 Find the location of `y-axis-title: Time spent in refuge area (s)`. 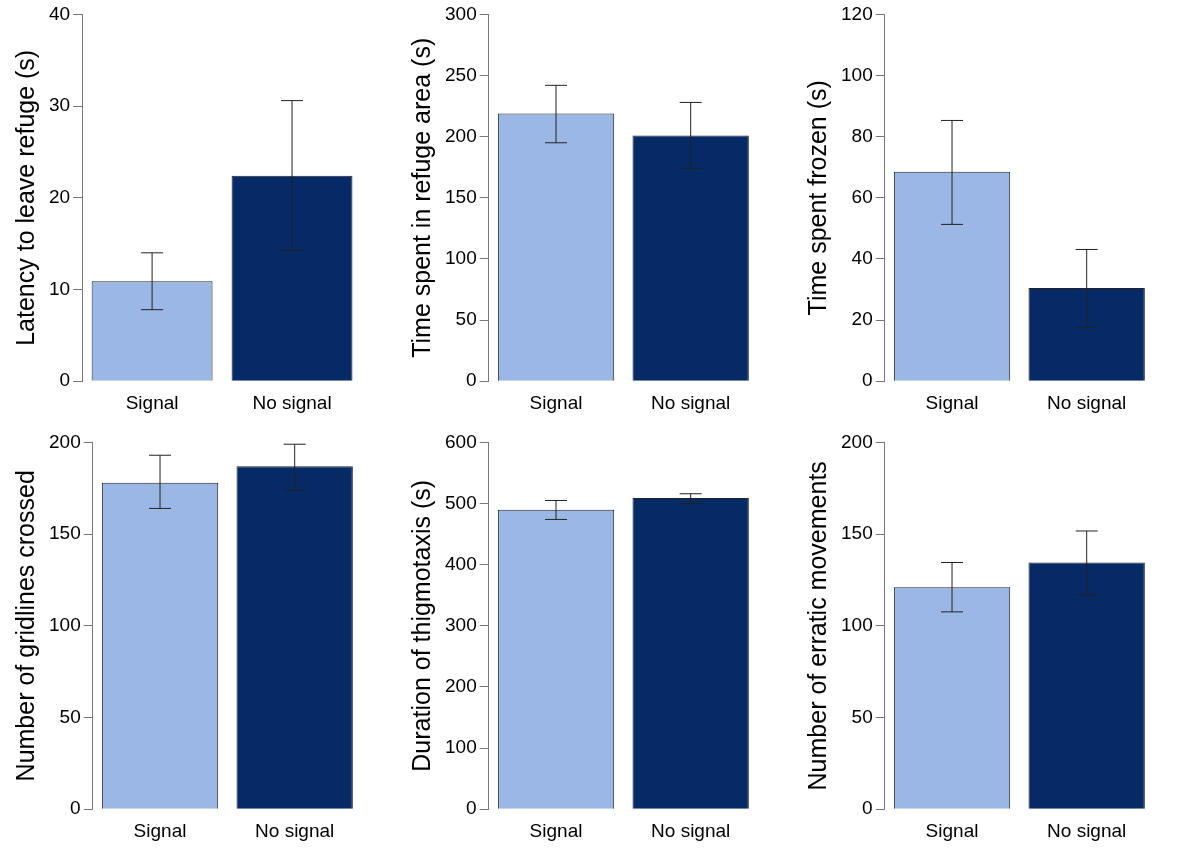

y-axis-title: Time spent in refuge area (s) is located at coordinates (420, 197).